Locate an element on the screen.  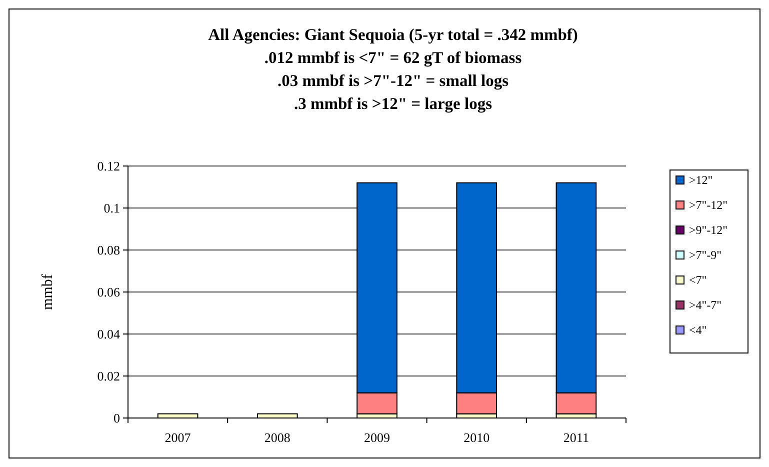
legend-label: <7" is located at coordinates (698, 280).